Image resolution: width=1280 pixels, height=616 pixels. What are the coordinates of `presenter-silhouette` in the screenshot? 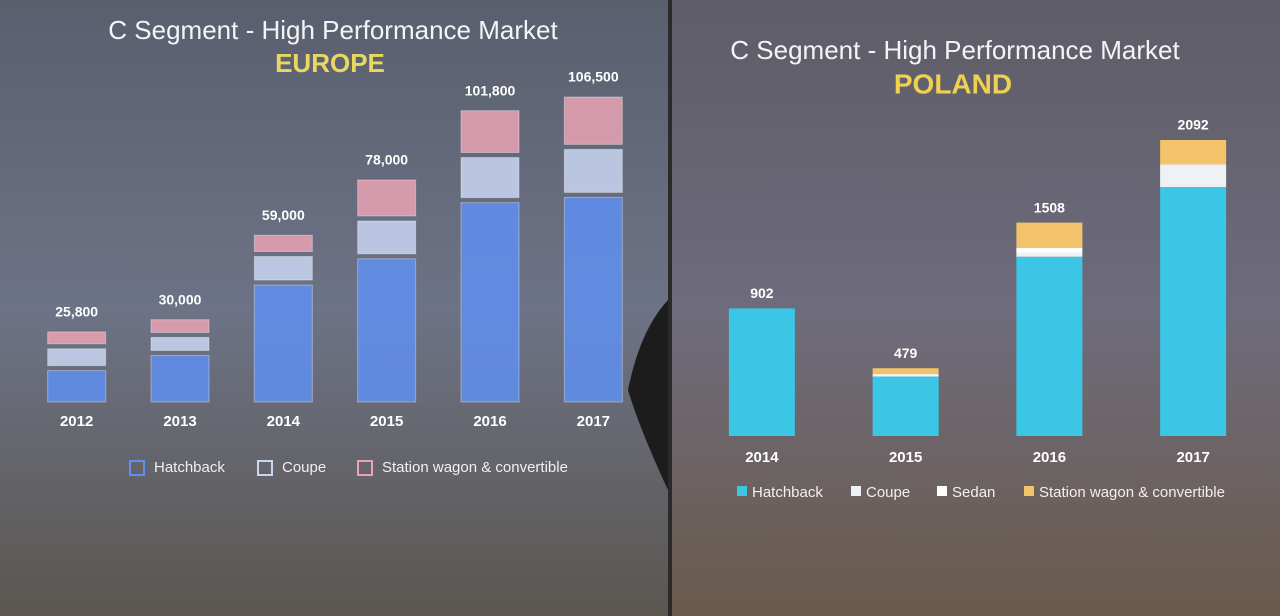 It's located at (648, 395).